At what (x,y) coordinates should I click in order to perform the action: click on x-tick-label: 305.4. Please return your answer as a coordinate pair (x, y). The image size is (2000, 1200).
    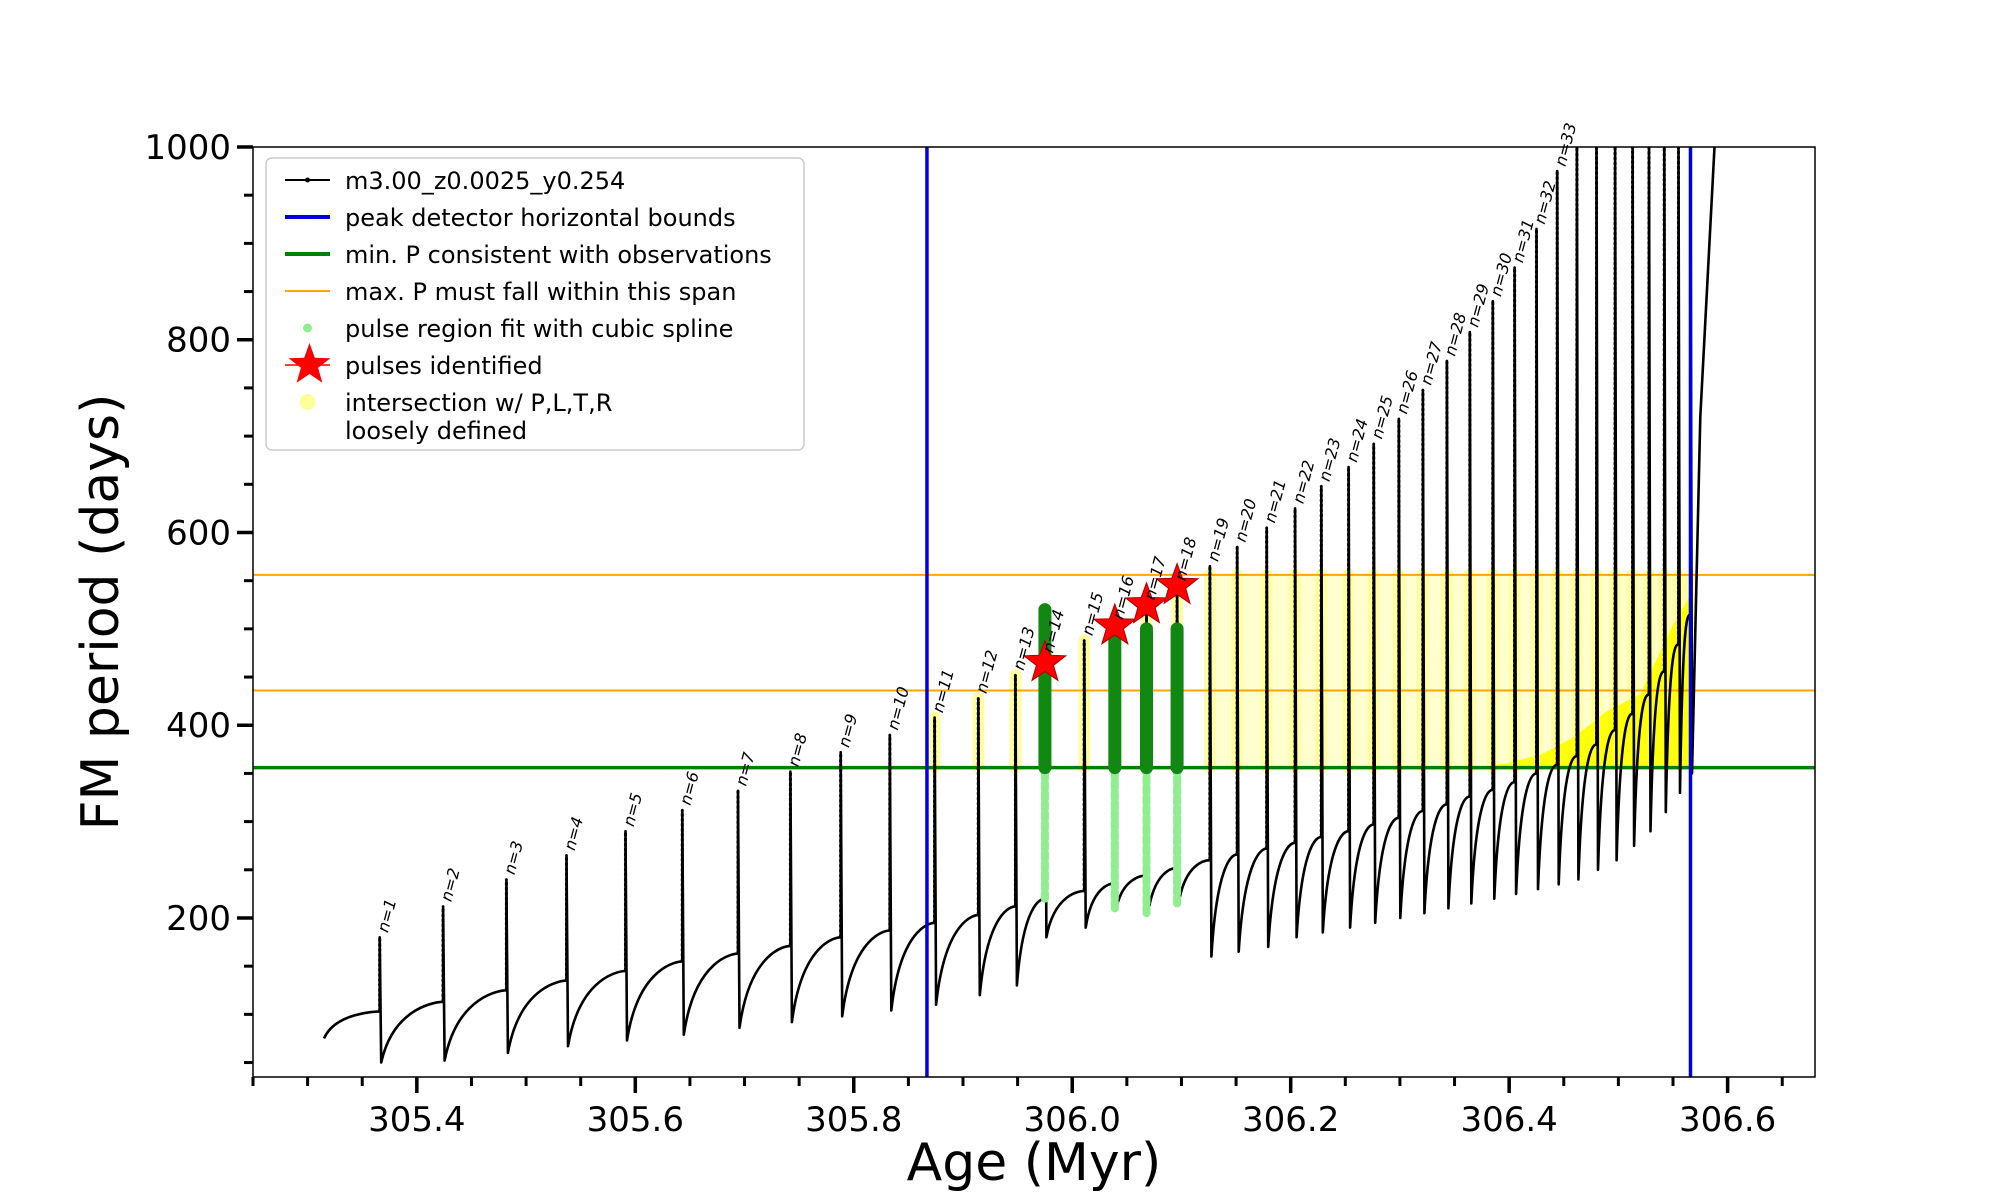
    Looking at the image, I should click on (416, 1120).